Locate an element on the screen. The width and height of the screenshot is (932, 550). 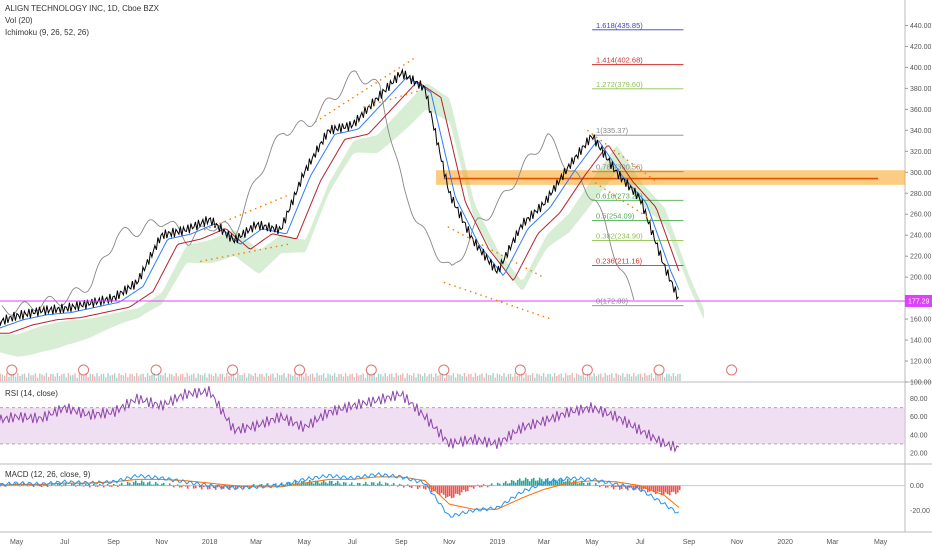
rsi-tick-label: 80.00 is located at coordinates (919, 399).